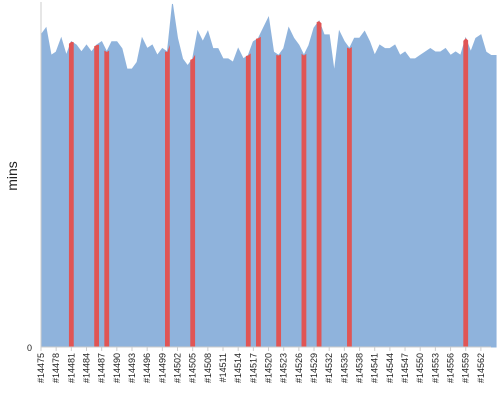 The height and width of the screenshot is (400, 500). I want to click on x-axis-tick-label: #14544, so click(390, 368).